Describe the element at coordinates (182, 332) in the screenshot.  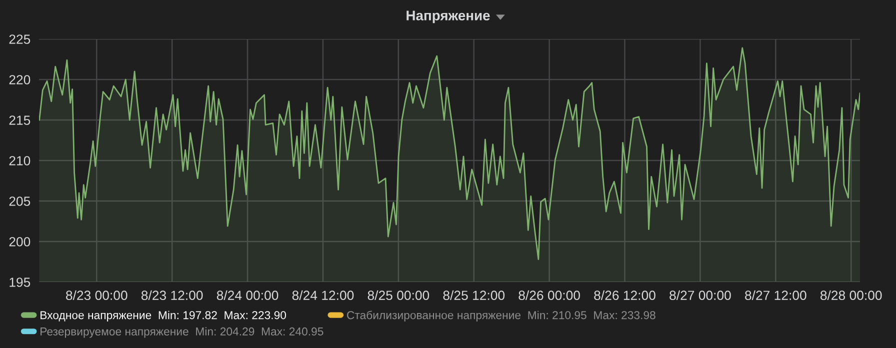
I see `legend-label: Резервируемое напряжение Min: 204.29 Max: 240.95` at that location.